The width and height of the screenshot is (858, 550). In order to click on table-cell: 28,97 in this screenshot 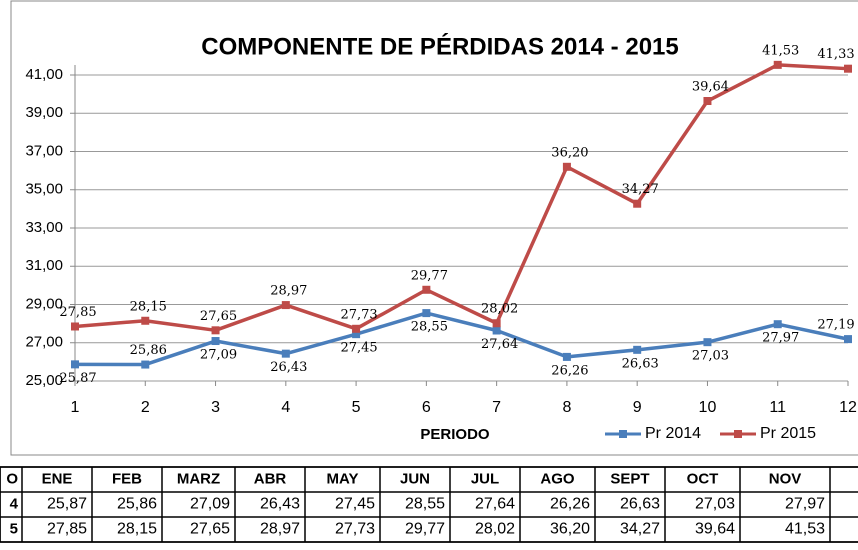, I will do `click(280, 529)`.